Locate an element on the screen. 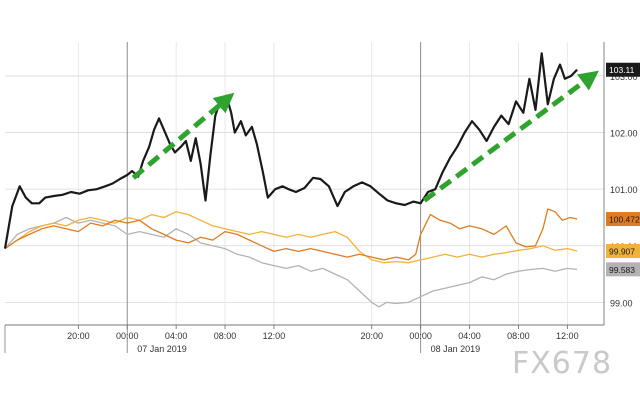 Image resolution: width=640 pixels, height=405 pixels. date-label: 08 Jan 2019 is located at coordinates (456, 349).